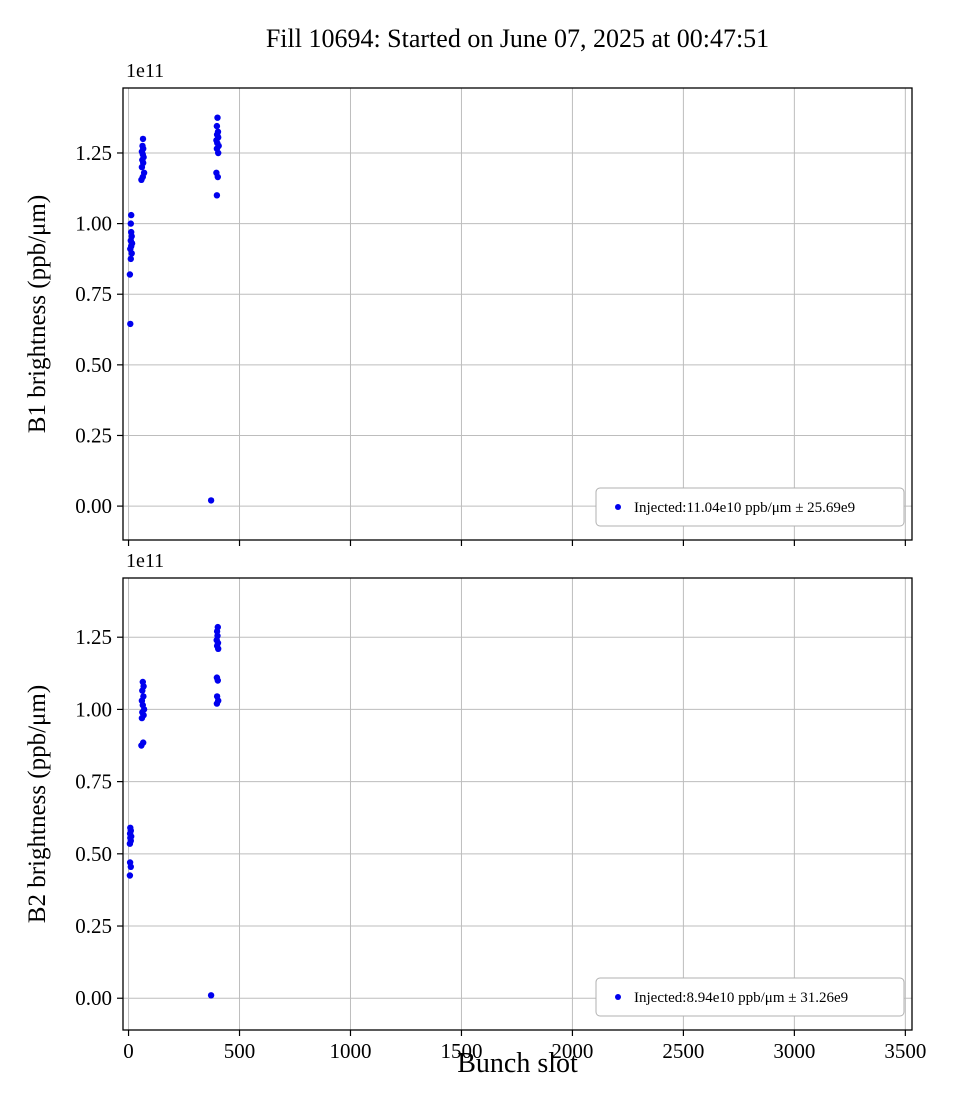 The image size is (960, 1120). Describe the element at coordinates (741, 998) in the screenshot. I see `legend-label: Injected:8.94e10 ppb/μm ± 31.26e9` at that location.